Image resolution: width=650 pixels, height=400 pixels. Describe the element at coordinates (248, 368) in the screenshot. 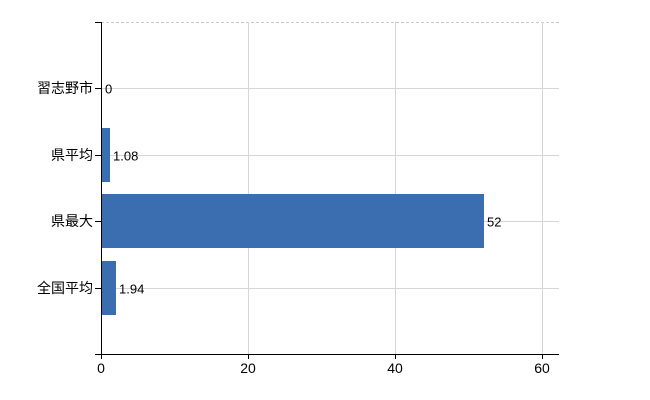

I see `x-axis-tick-label: 20` at that location.